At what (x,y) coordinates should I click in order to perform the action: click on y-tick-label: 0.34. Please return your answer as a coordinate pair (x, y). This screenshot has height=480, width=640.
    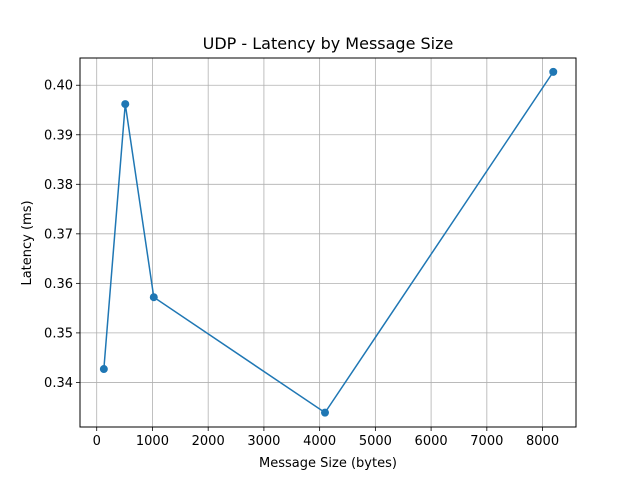
    Looking at the image, I should click on (58, 383).